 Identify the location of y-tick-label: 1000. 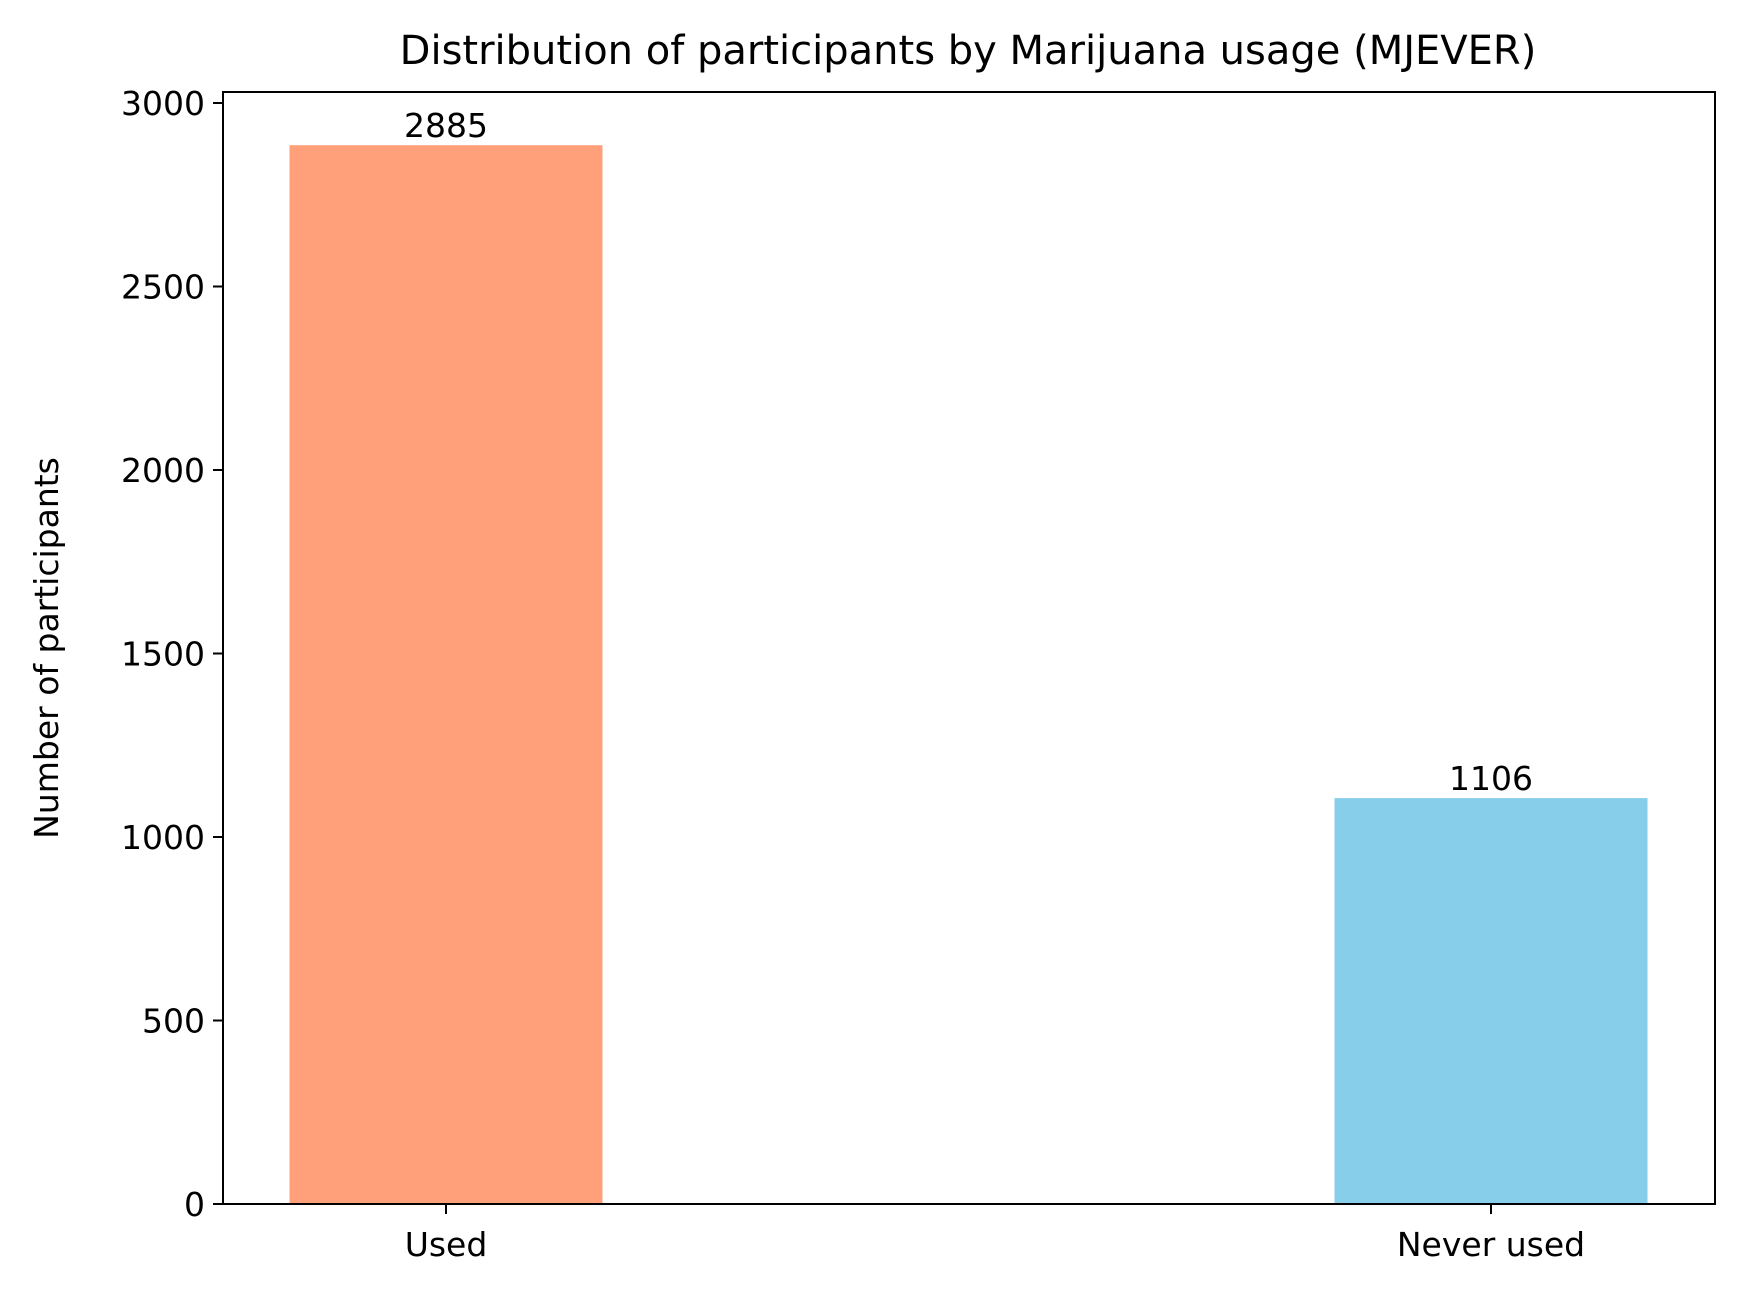
(163, 837).